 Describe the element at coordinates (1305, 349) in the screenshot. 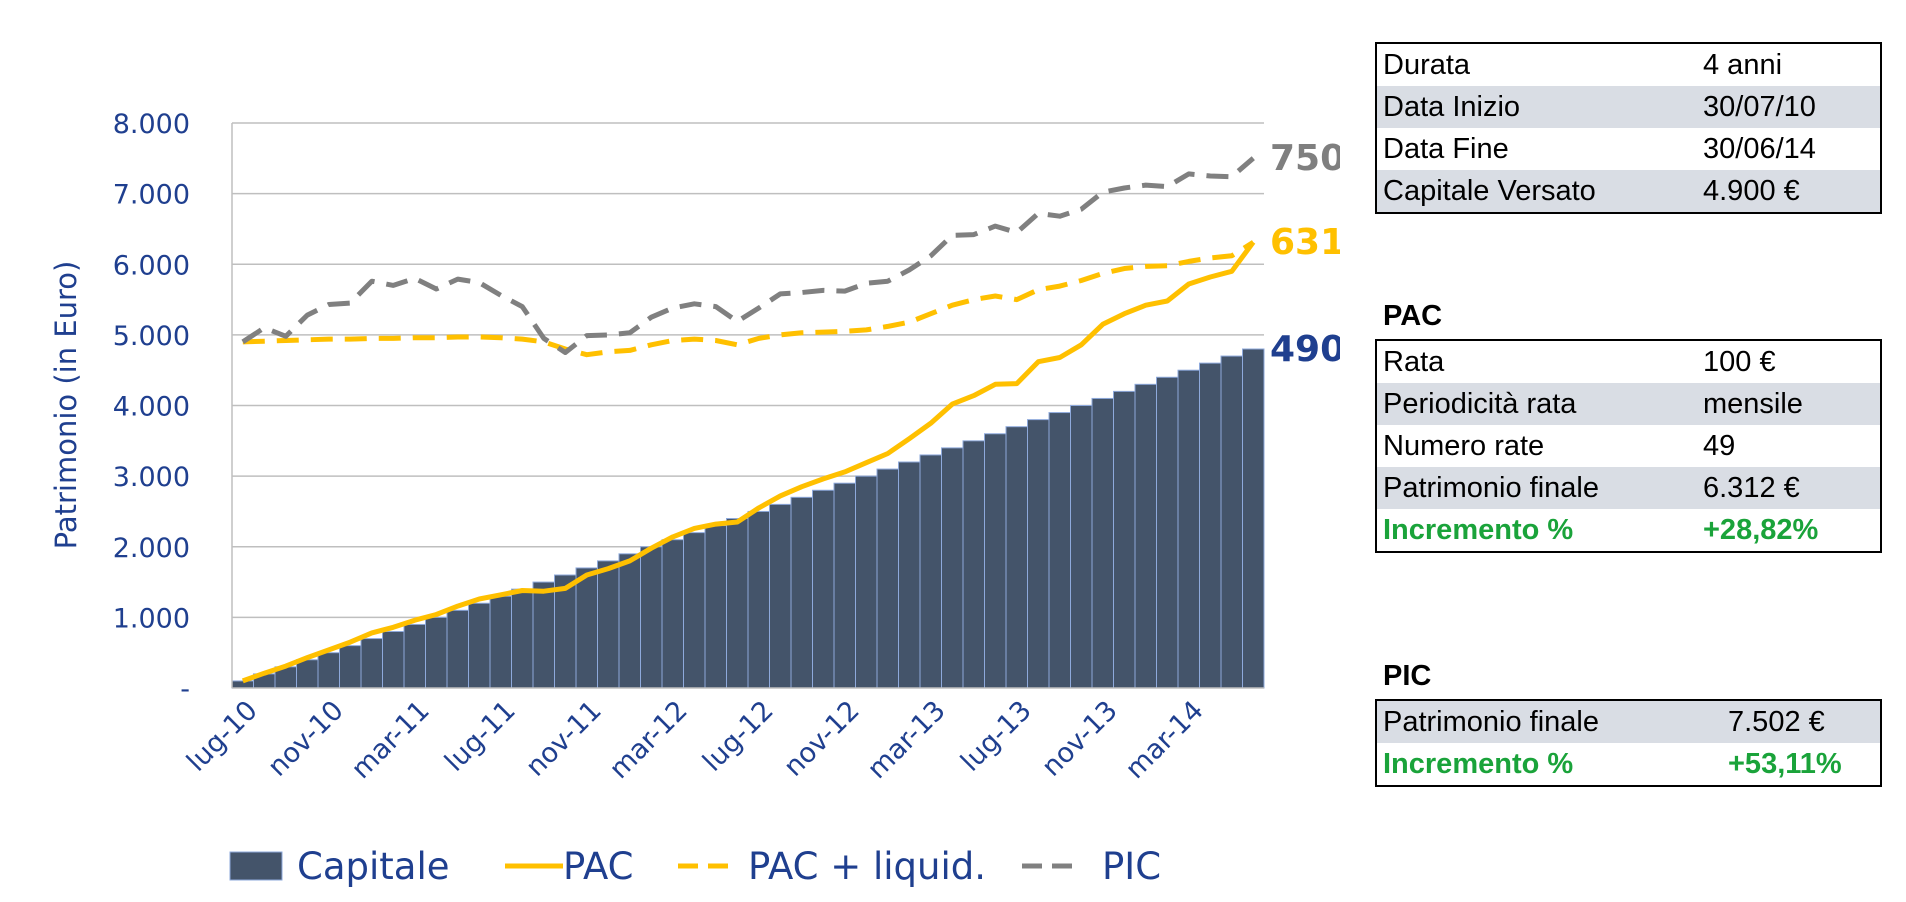

I see `end-label-capitale: 4900` at that location.